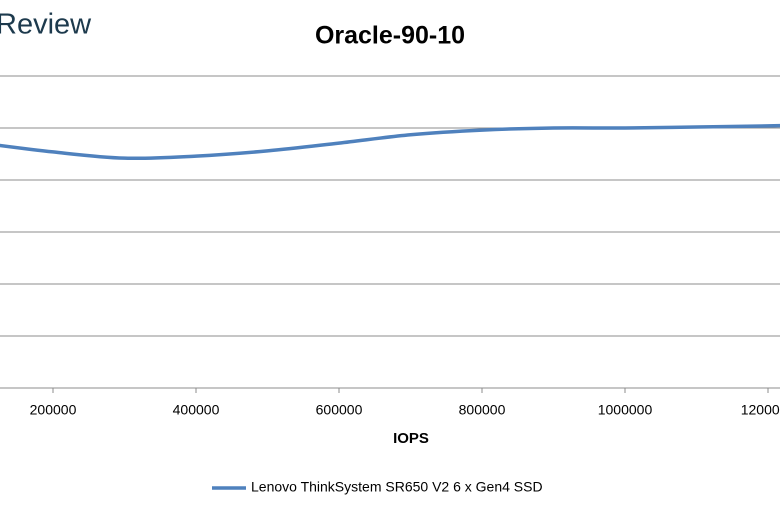 The image size is (780, 516). I want to click on chart-title: Oracle-90-10, so click(390, 36).